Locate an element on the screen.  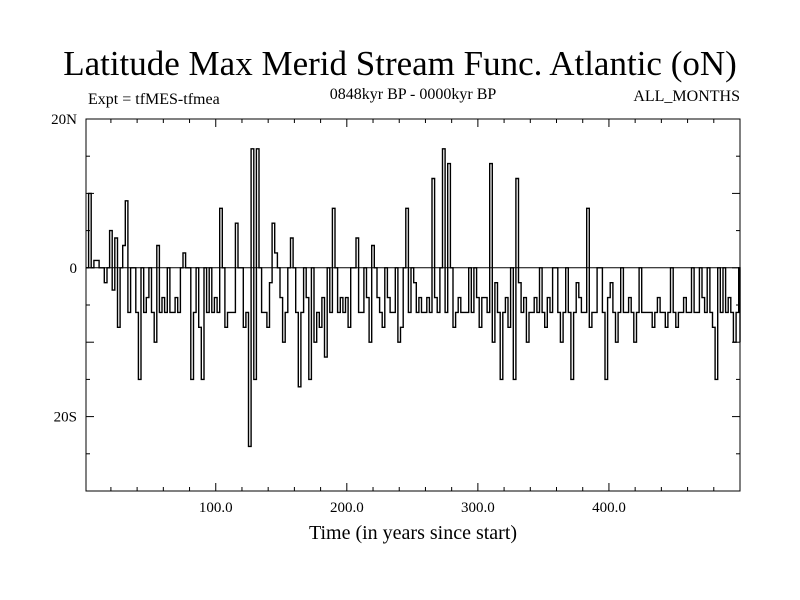
y-tick-label: 20S is located at coordinates (65, 418).